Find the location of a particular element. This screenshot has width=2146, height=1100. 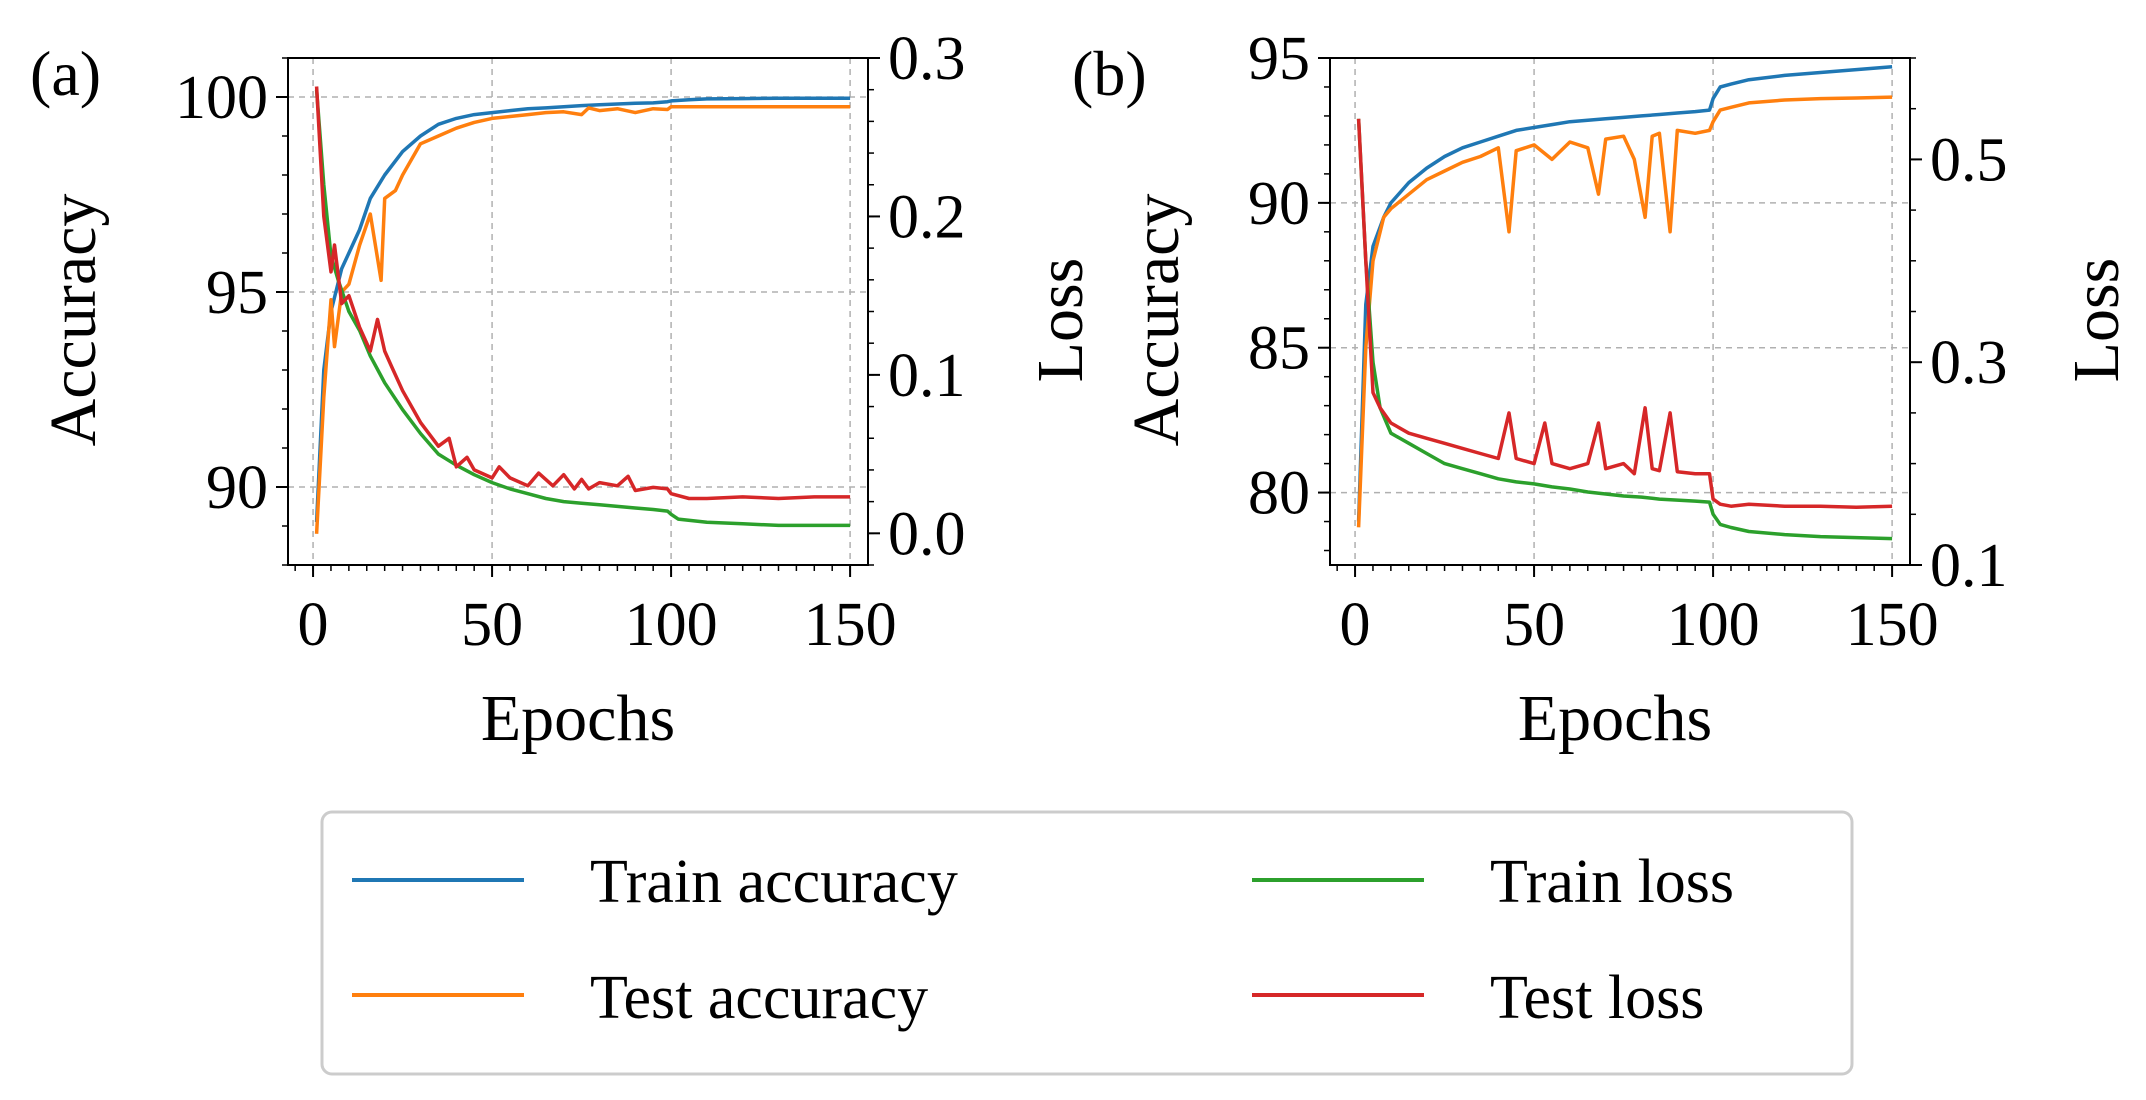

panel-a-y2-tick-label: 0.1 is located at coordinates (927, 376).